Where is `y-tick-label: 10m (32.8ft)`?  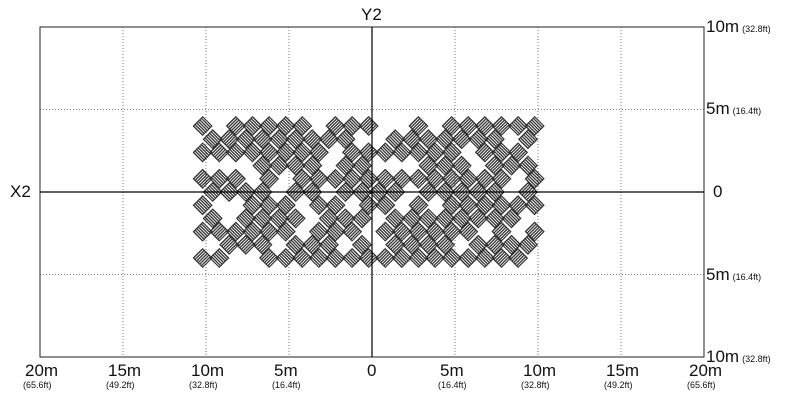
y-tick-label: 10m (32.8ft) is located at coordinates (738, 26).